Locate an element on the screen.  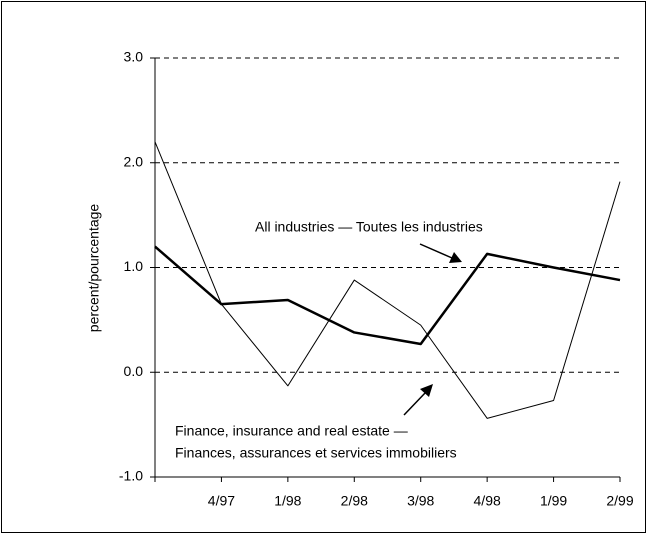
x-tick-label: 4/98 is located at coordinates (487, 501).